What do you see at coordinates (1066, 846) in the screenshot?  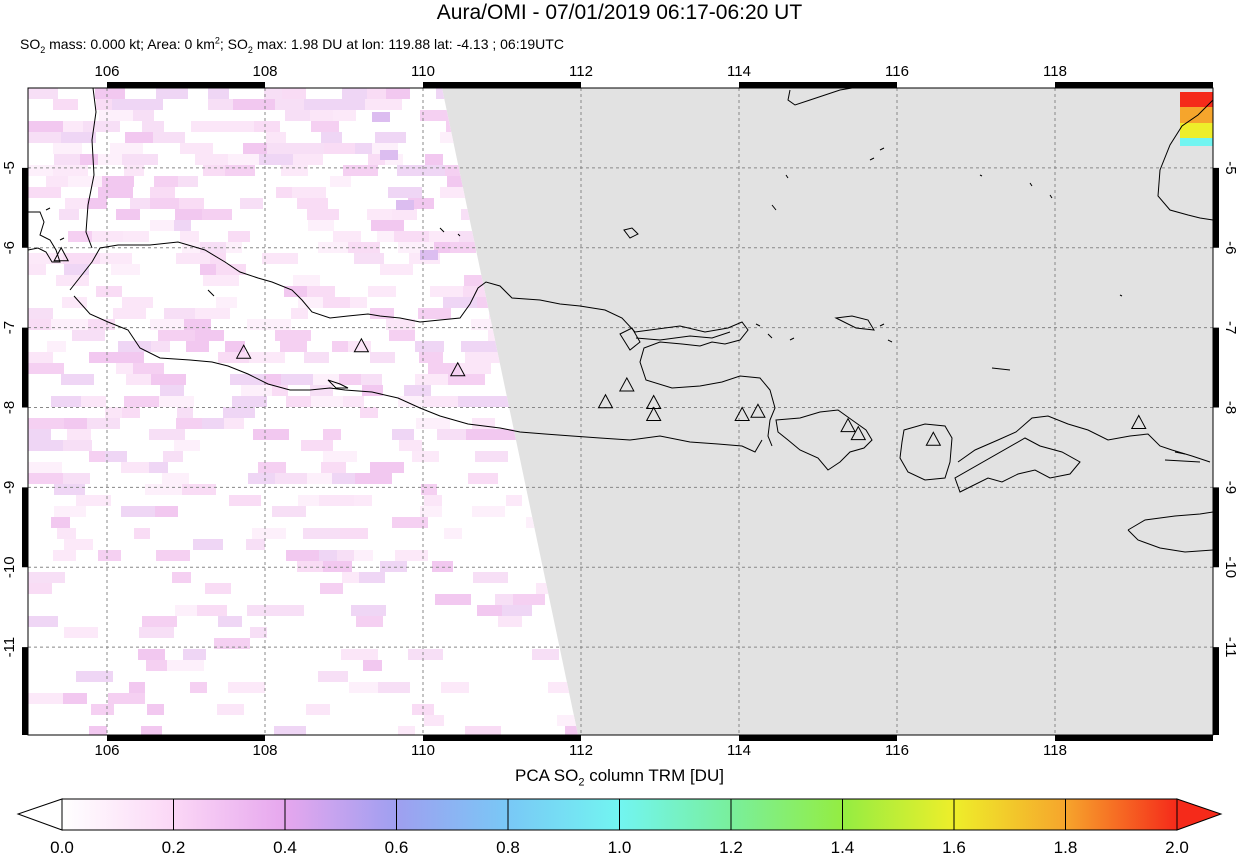 I see `colorbar-tick-label: 1.8` at bounding box center [1066, 846].